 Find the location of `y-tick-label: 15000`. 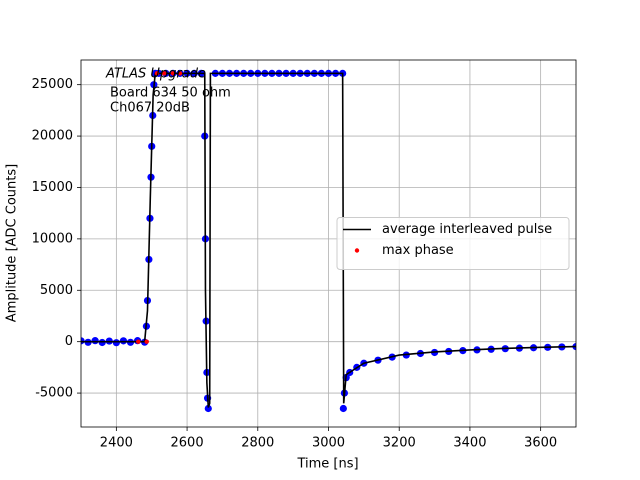

y-tick-label: 15000 is located at coordinates (52, 187).